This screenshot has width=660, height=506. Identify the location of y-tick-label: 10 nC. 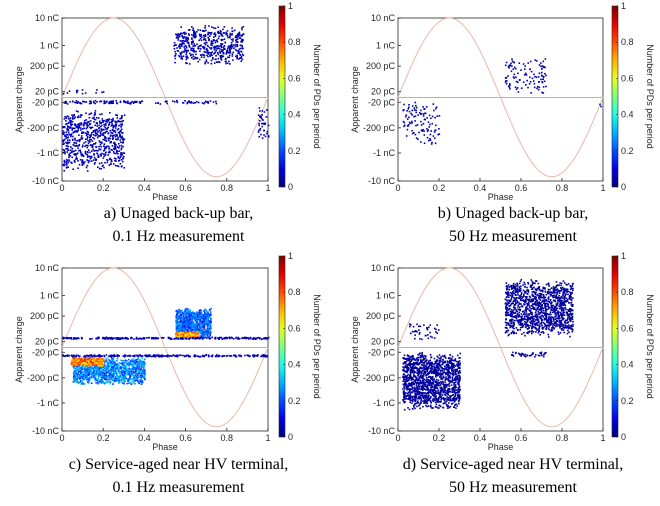
(383, 18).